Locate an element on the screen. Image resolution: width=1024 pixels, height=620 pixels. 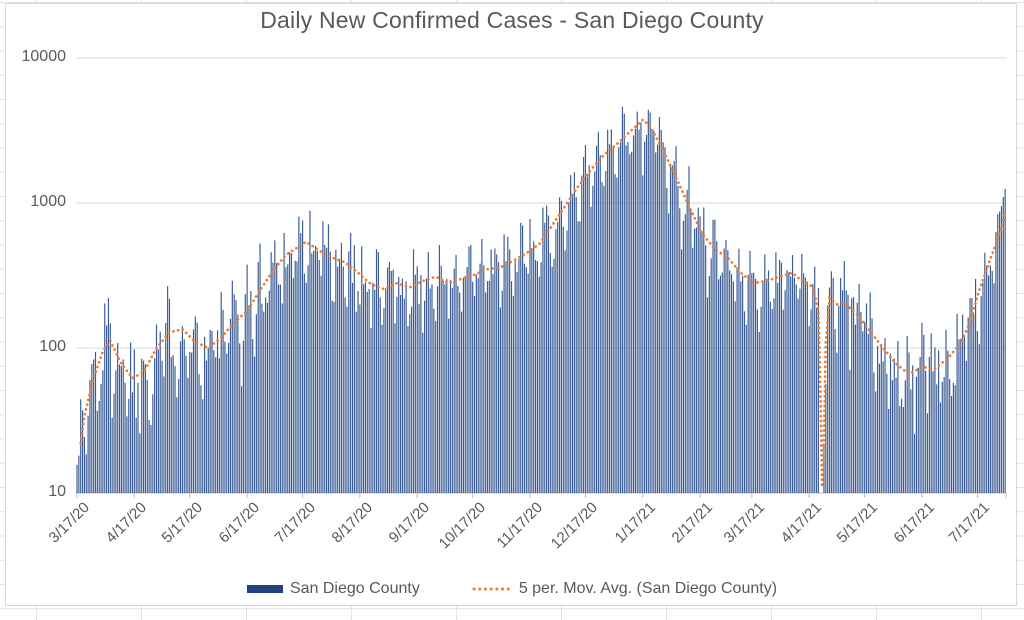
bar-series-swatch-icon is located at coordinates (264, 589).